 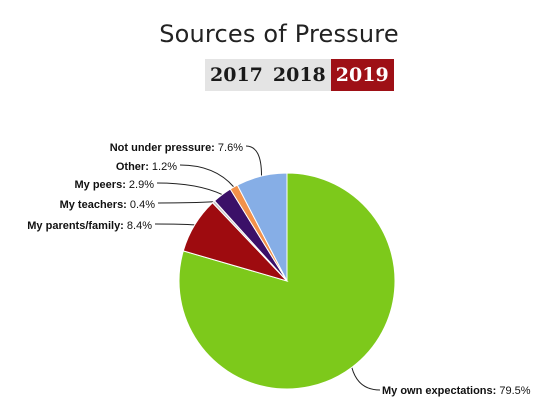 What do you see at coordinates (366, 379) in the screenshot?
I see `leader-line-my-own-expectations` at bounding box center [366, 379].